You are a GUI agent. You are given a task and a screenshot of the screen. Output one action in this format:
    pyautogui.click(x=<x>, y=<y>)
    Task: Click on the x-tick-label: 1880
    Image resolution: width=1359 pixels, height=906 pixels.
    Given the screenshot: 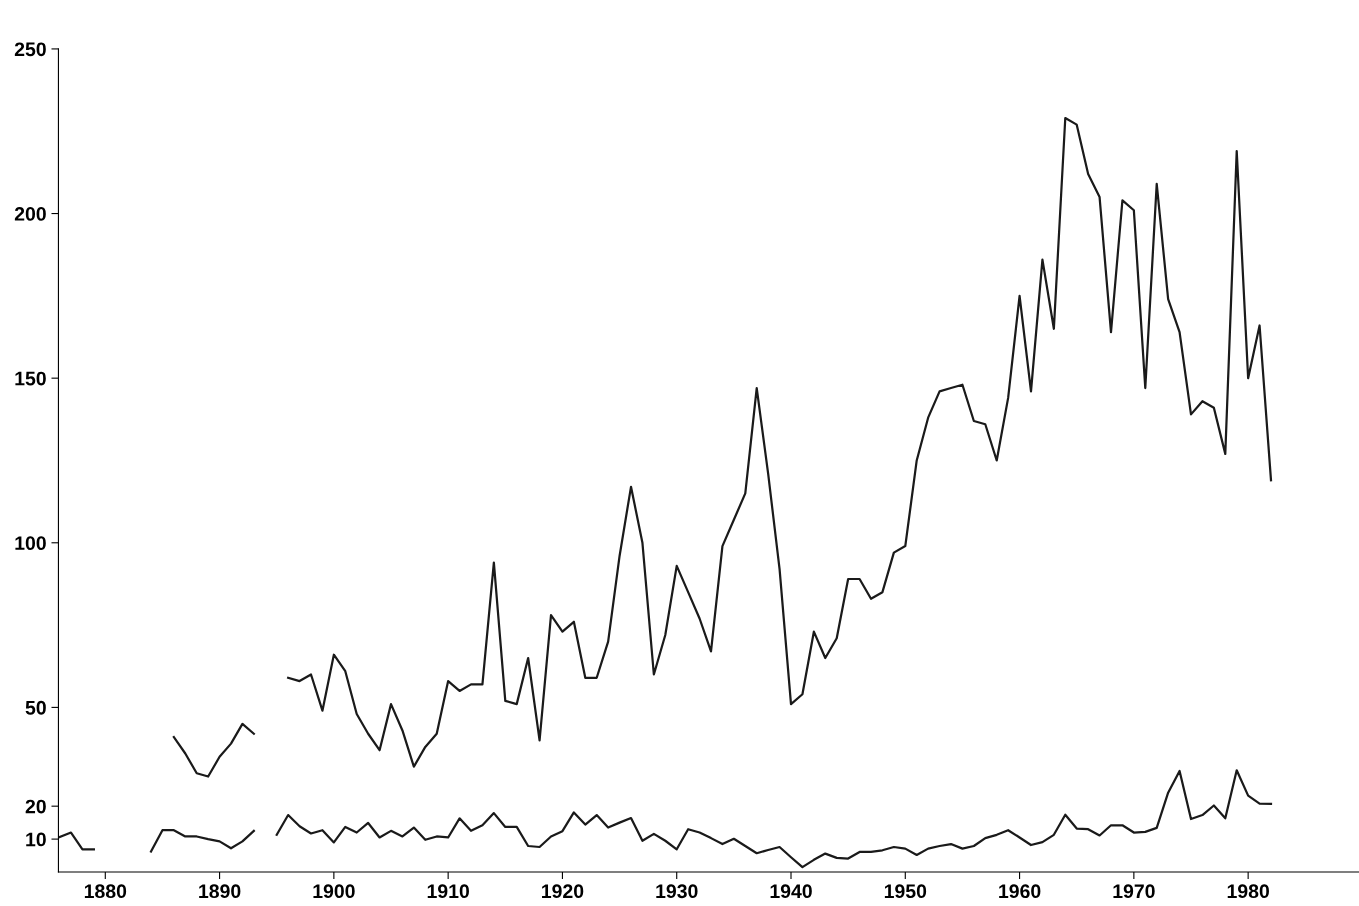 What is the action you would take?
    pyautogui.click(x=105, y=891)
    